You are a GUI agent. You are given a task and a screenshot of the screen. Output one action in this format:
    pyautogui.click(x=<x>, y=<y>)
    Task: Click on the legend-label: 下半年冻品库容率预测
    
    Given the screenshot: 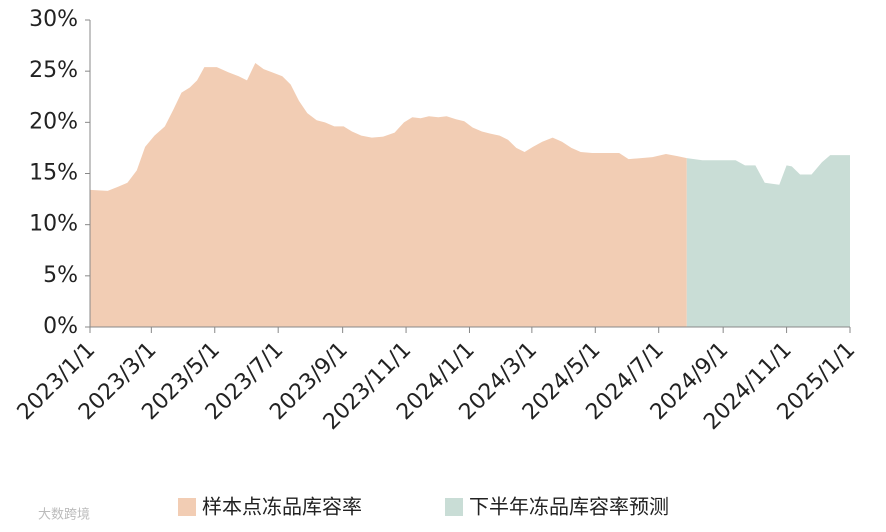 What is the action you would take?
    pyautogui.click(x=569, y=507)
    